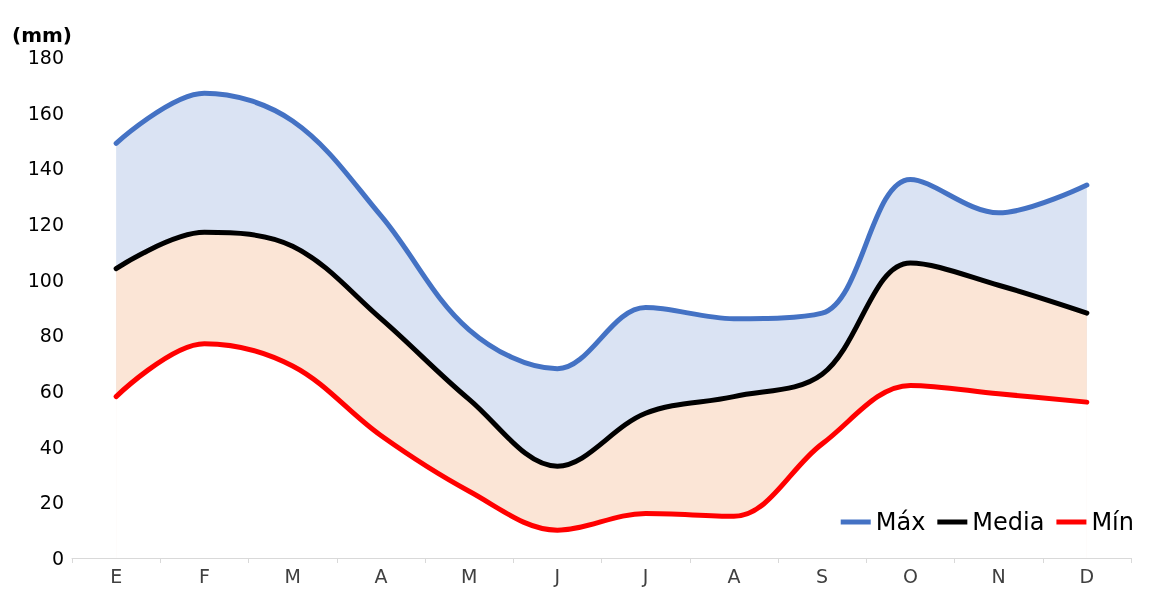  Describe the element at coordinates (910, 575) in the screenshot. I see `x-tick-label: O` at that location.